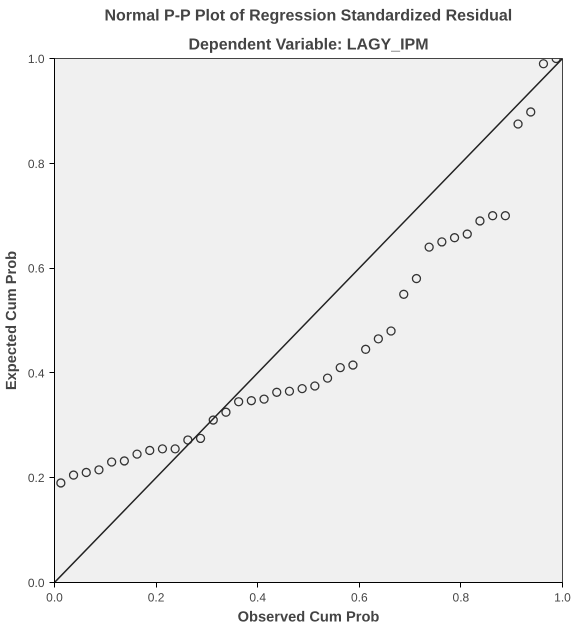  Describe the element at coordinates (36, 583) in the screenshot. I see `y-tick-label: 0.0` at that location.